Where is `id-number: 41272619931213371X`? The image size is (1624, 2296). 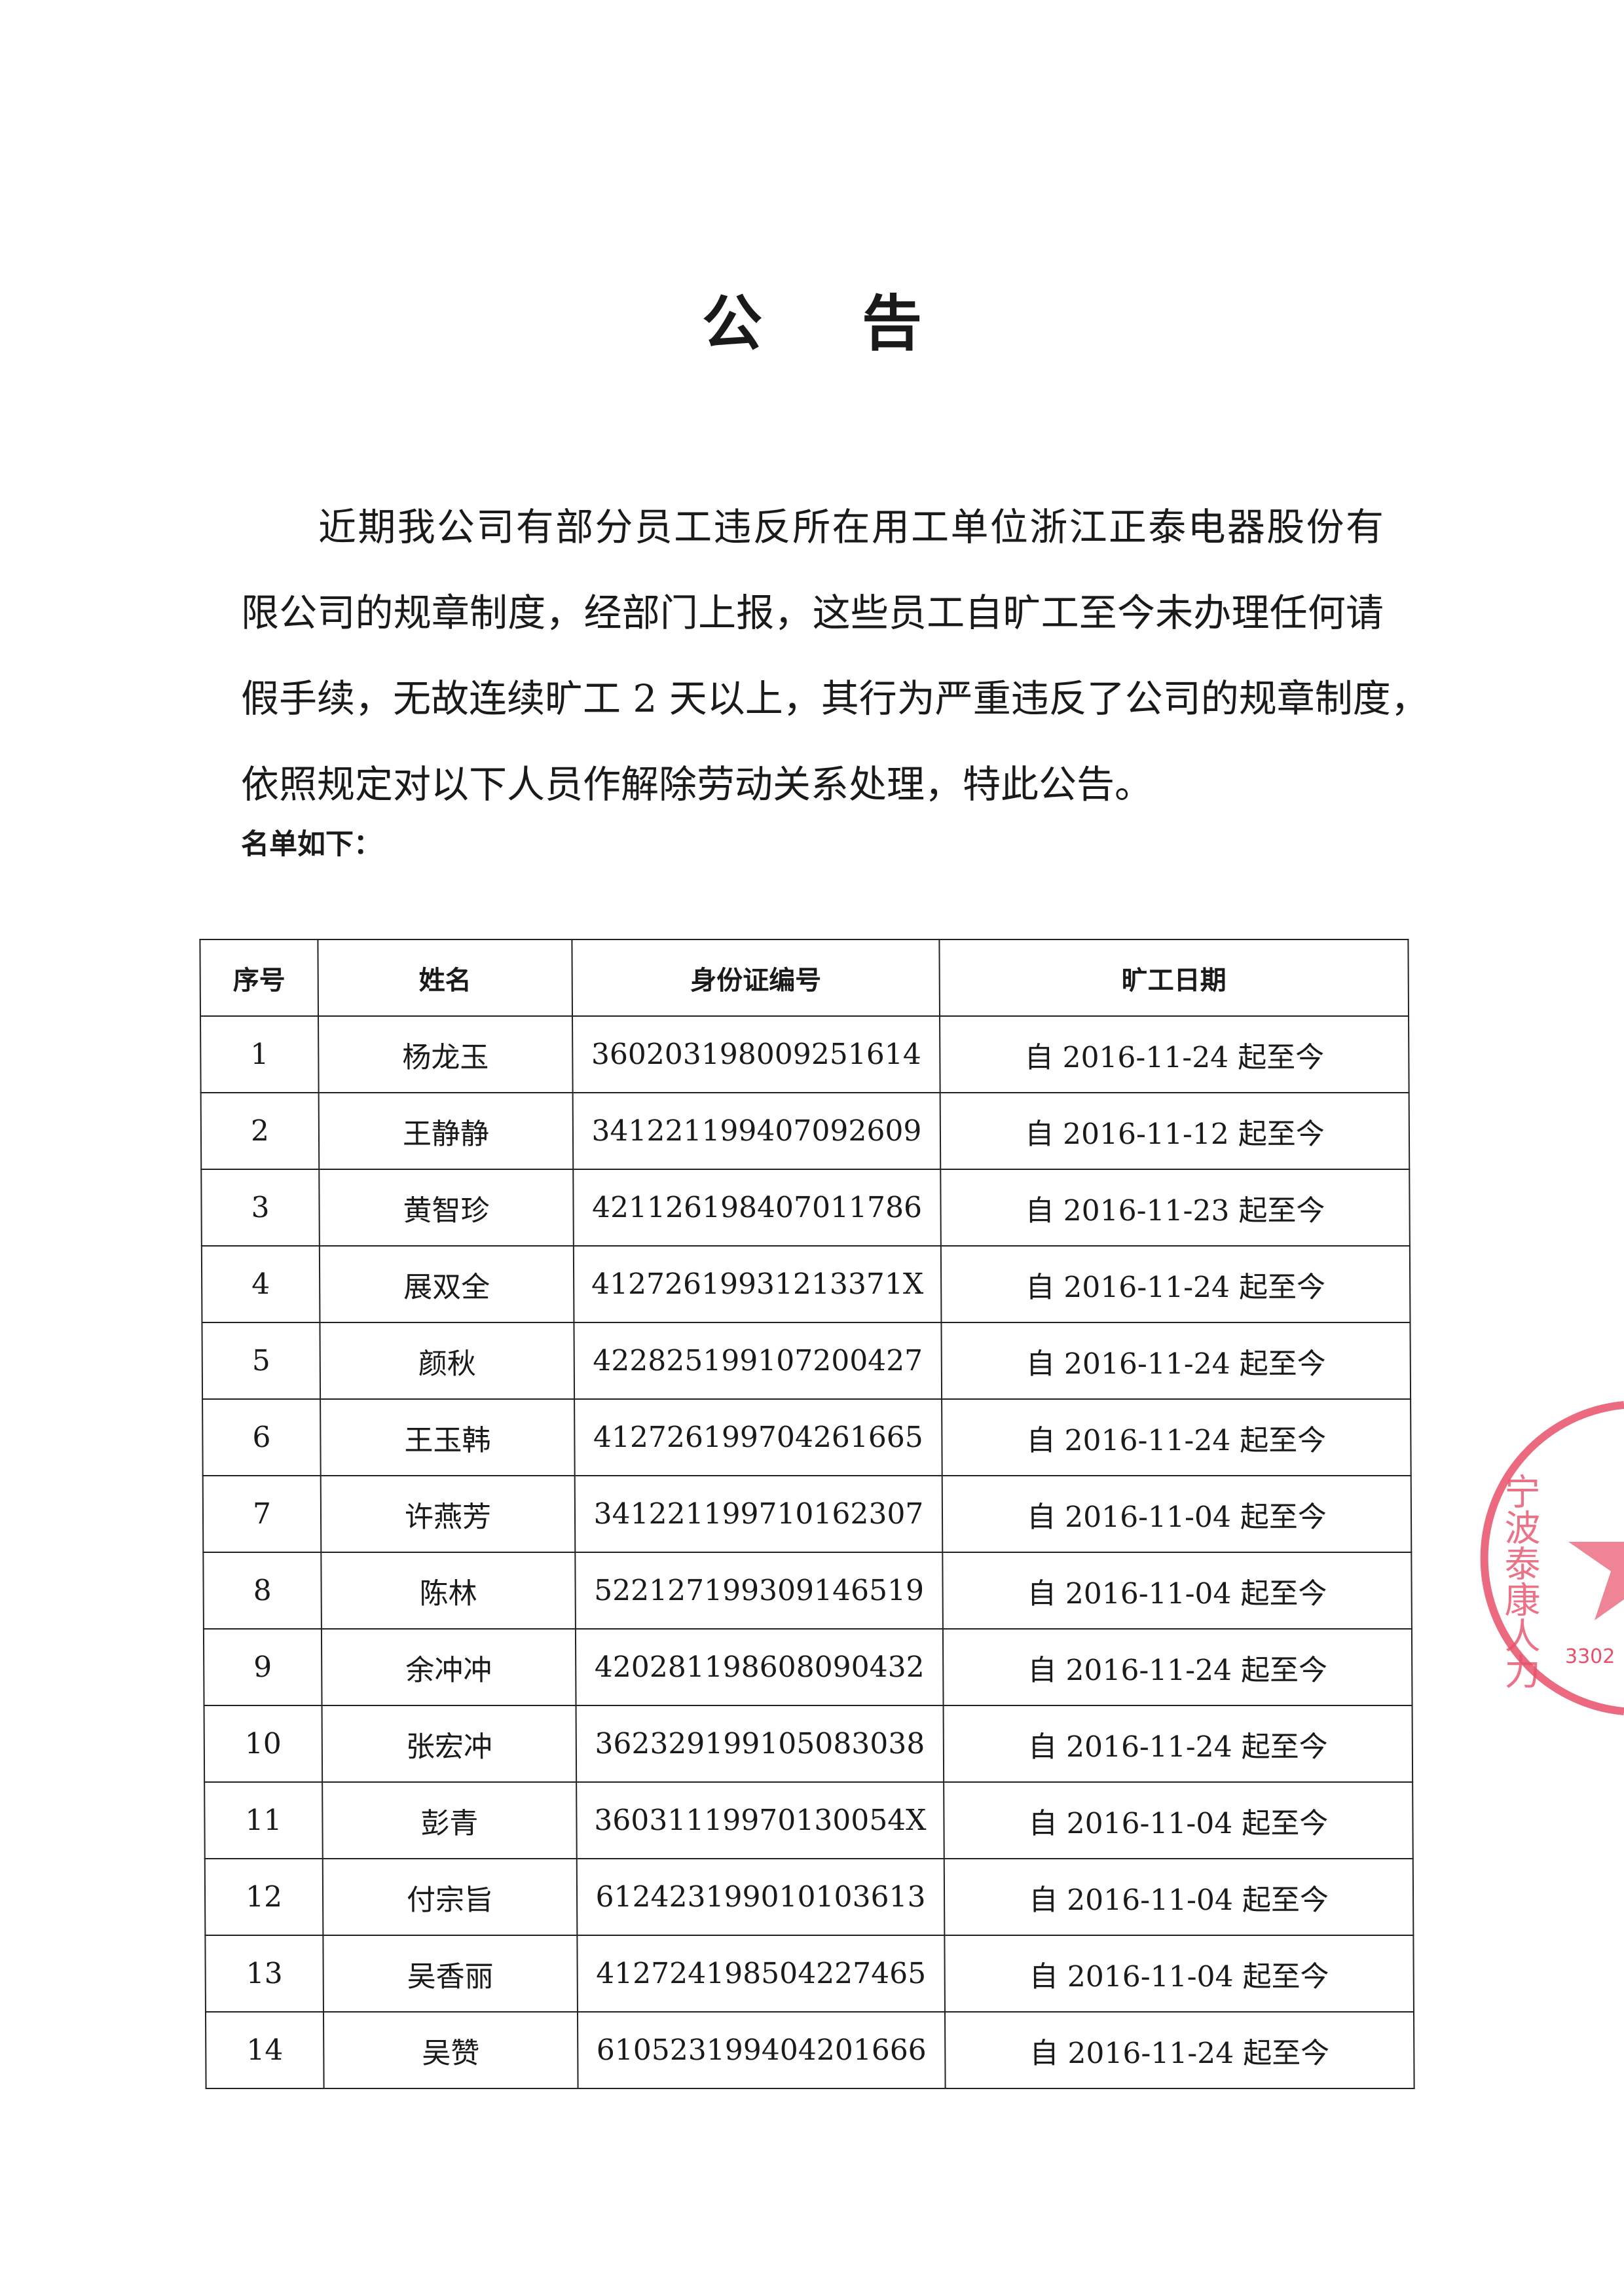 id-number: 41272619931213371X is located at coordinates (757, 1284).